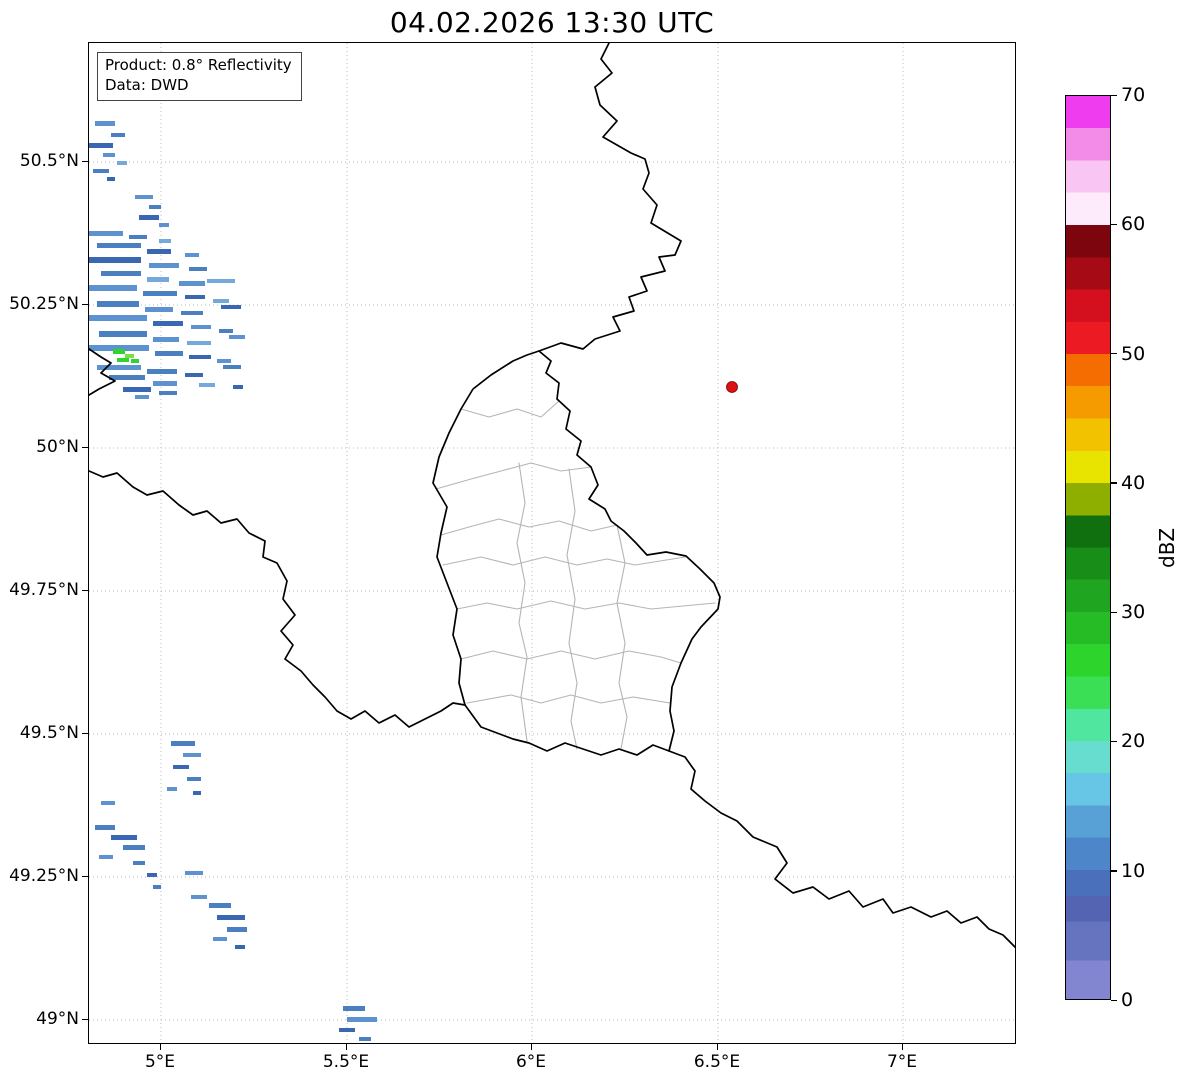  What do you see at coordinates (841, 849) in the screenshot?
I see `country-border-fr_de` at bounding box center [841, 849].